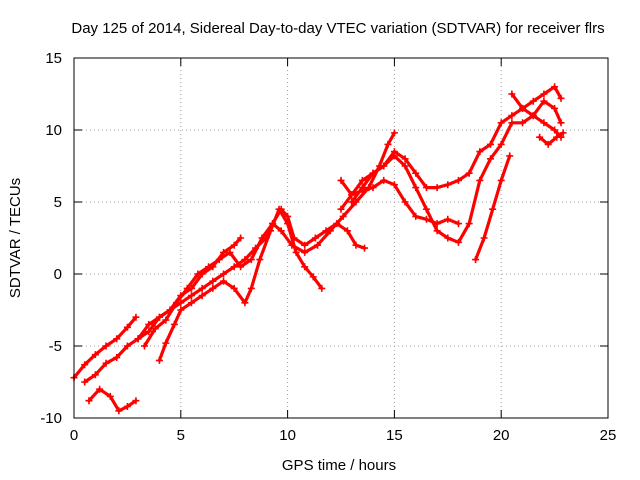  What do you see at coordinates (15, 238) in the screenshot?
I see `y-axis-label: SDTVAR / TECUs` at bounding box center [15, 238].